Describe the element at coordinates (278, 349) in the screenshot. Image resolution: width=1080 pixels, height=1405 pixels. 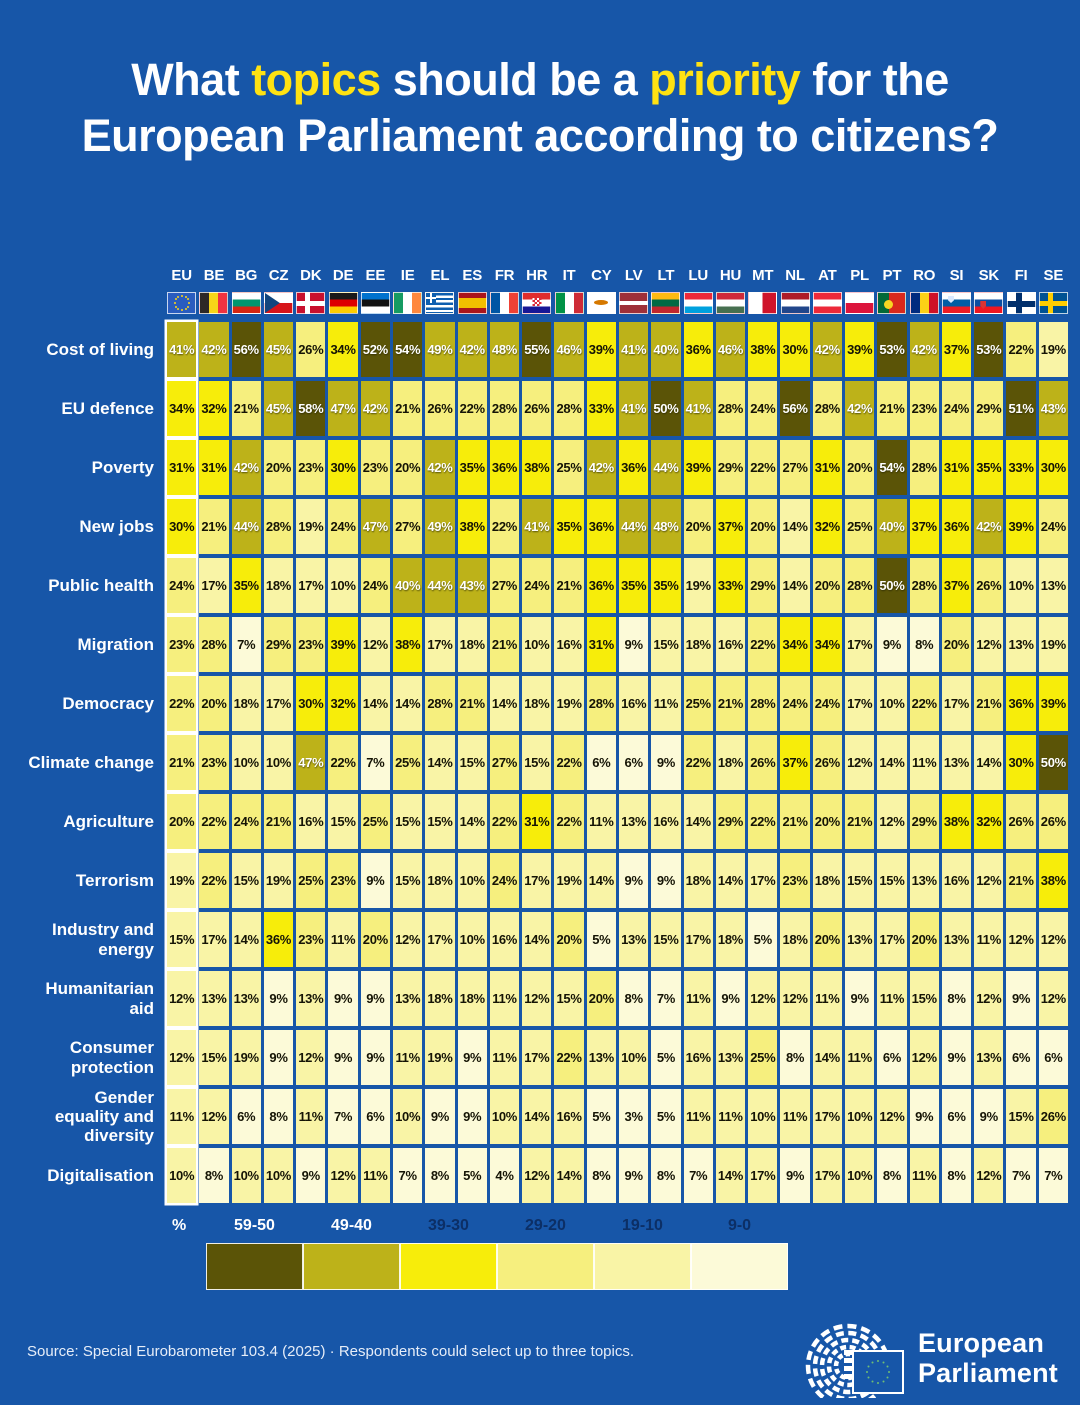
I see `heatmap-cell: 45%` at that location.